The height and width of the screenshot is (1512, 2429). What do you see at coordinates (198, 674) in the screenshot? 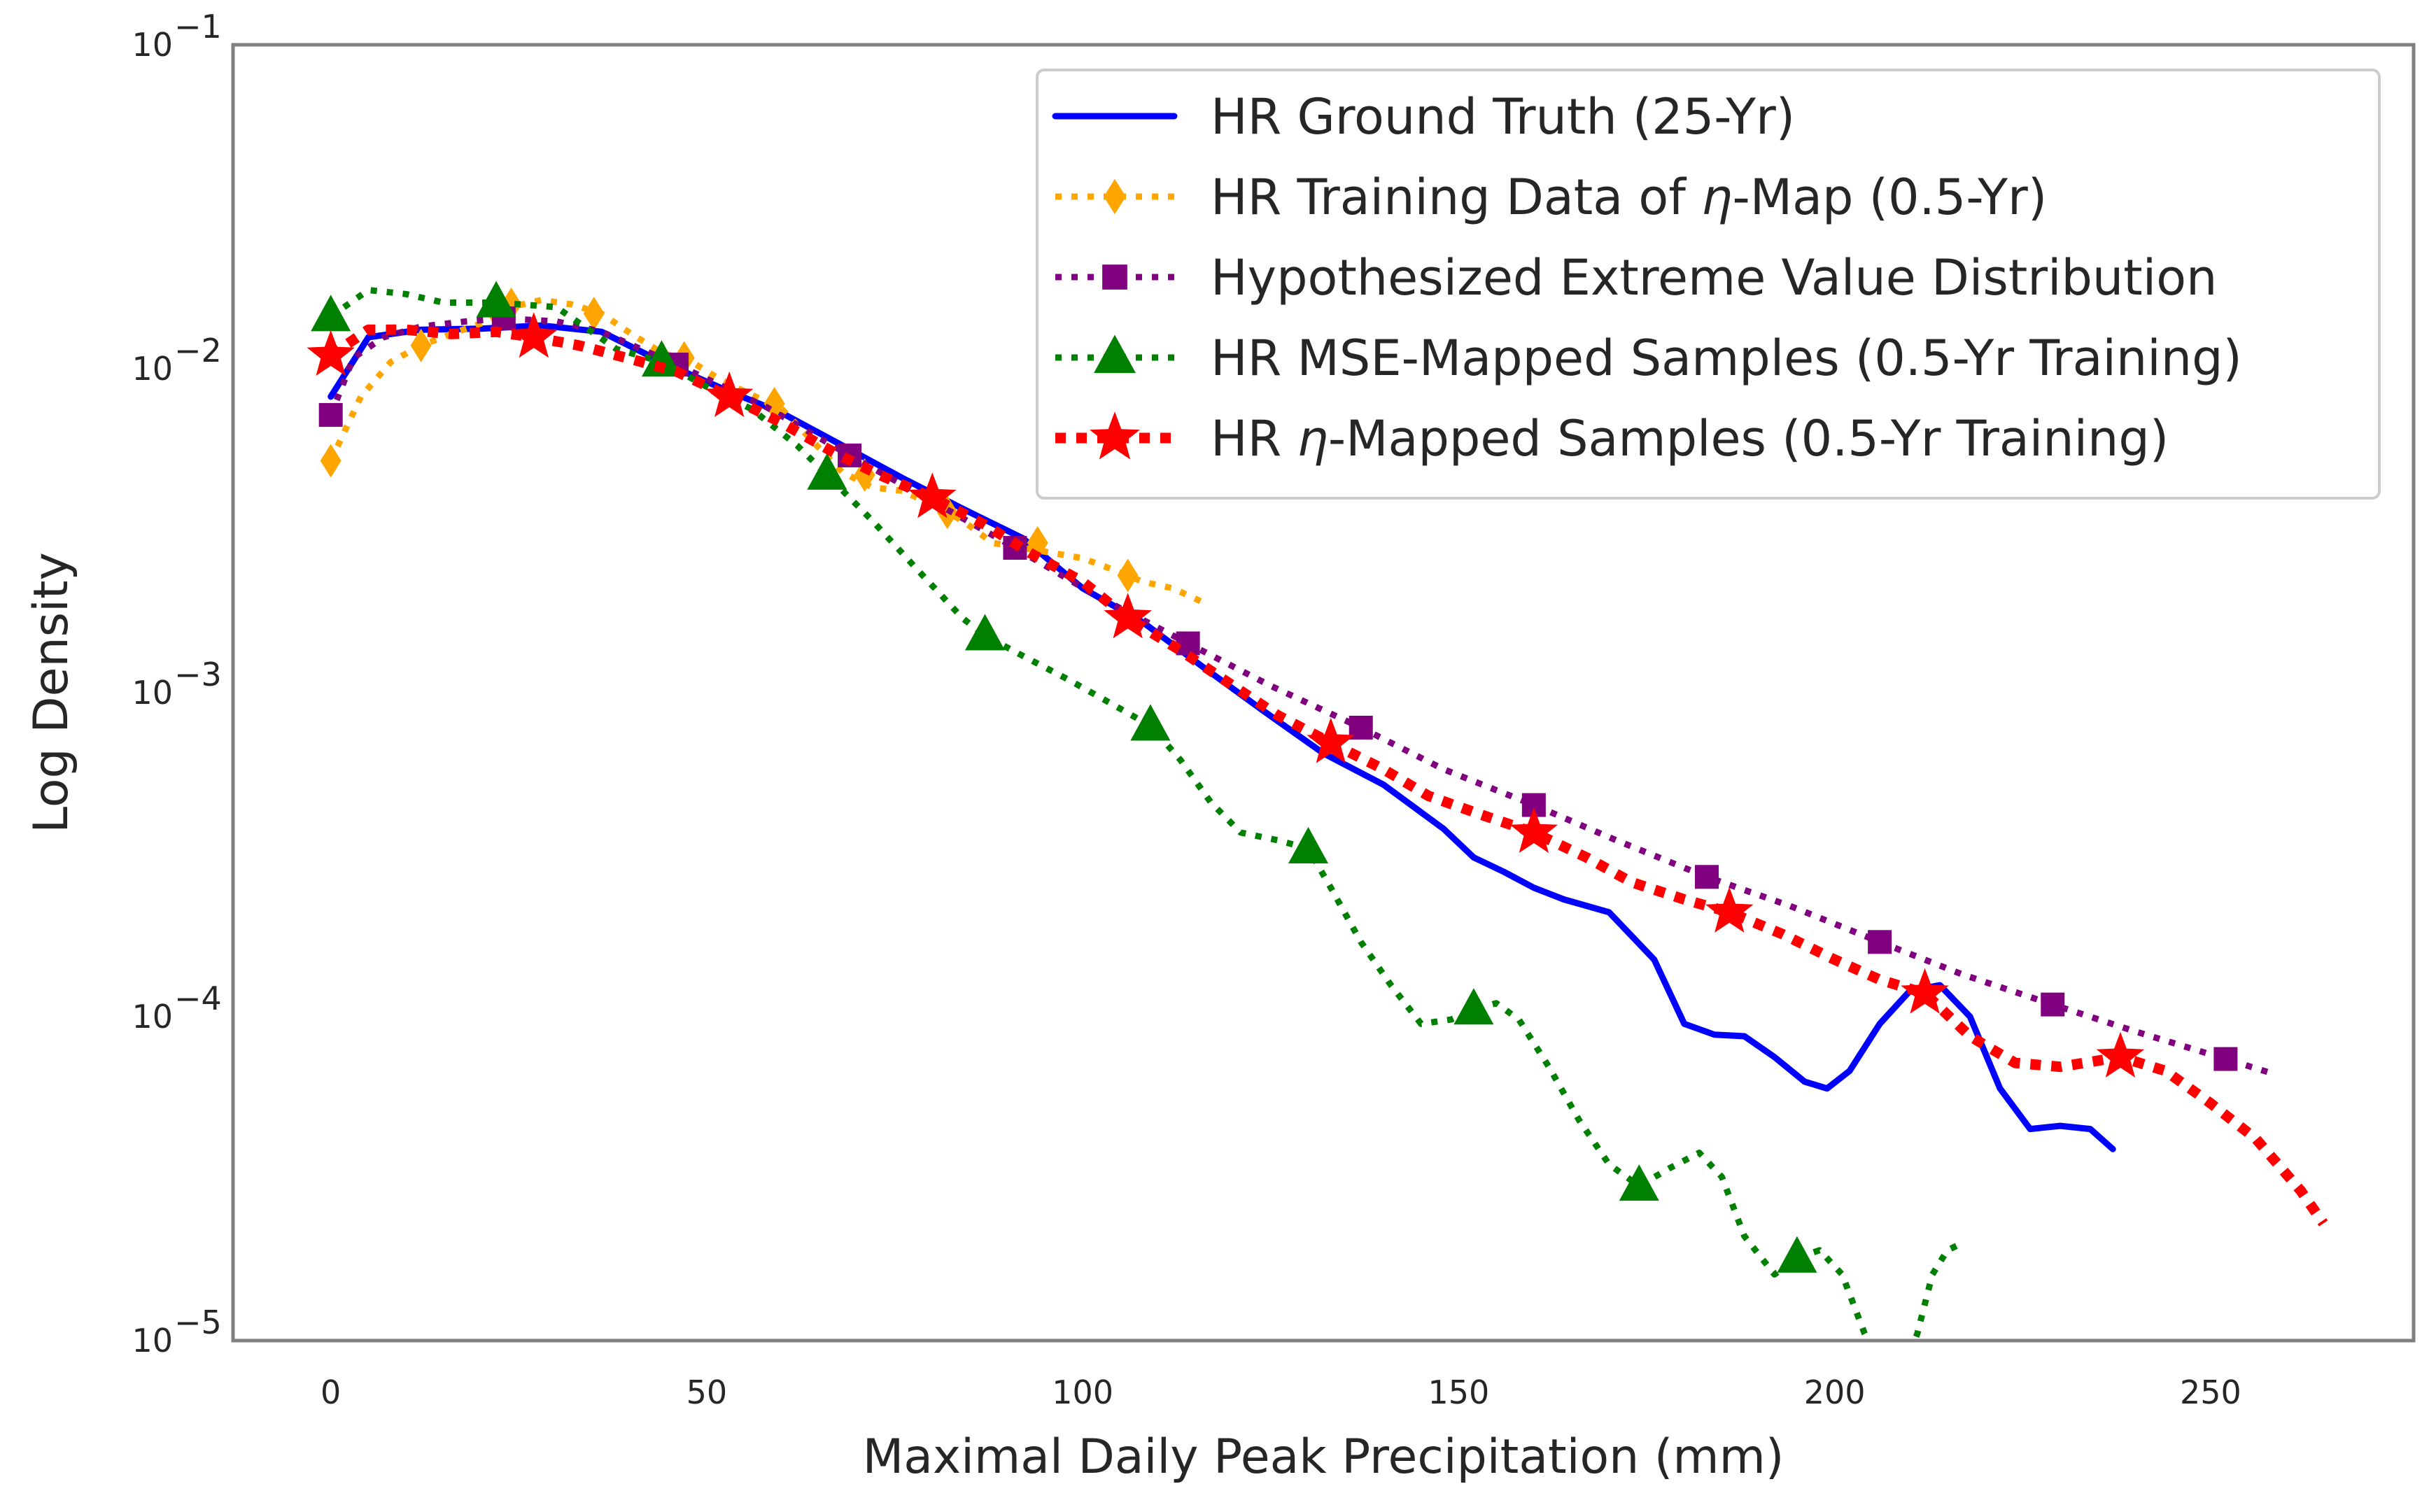
I see `y-tick-exponent: −3` at bounding box center [198, 674].